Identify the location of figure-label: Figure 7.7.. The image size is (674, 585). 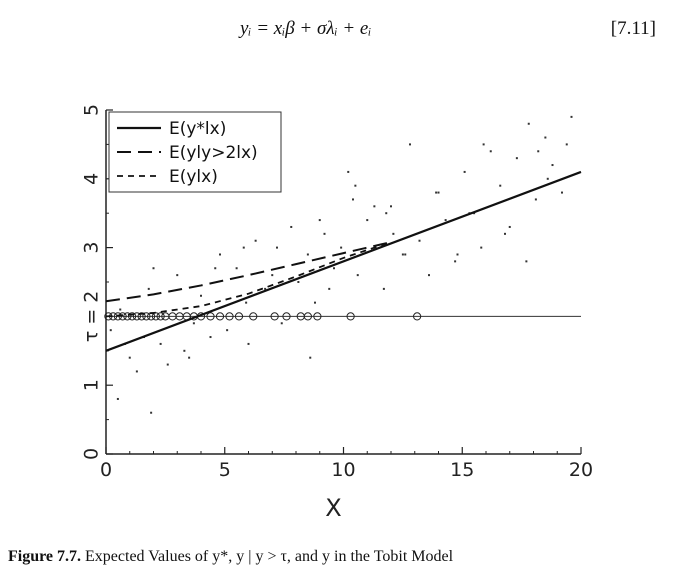
(45, 556).